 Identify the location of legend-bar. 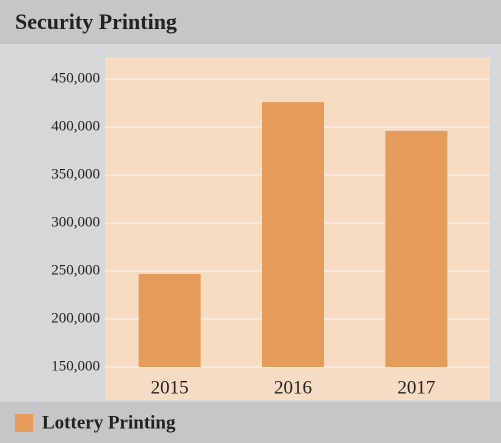
(250, 422).